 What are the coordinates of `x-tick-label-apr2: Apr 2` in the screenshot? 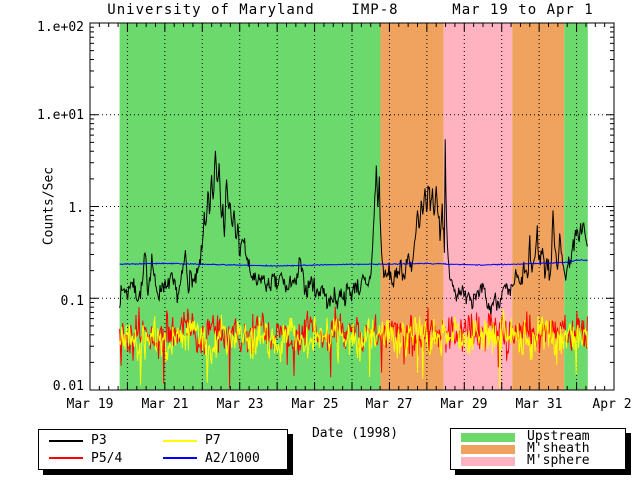 It's located at (612, 404).